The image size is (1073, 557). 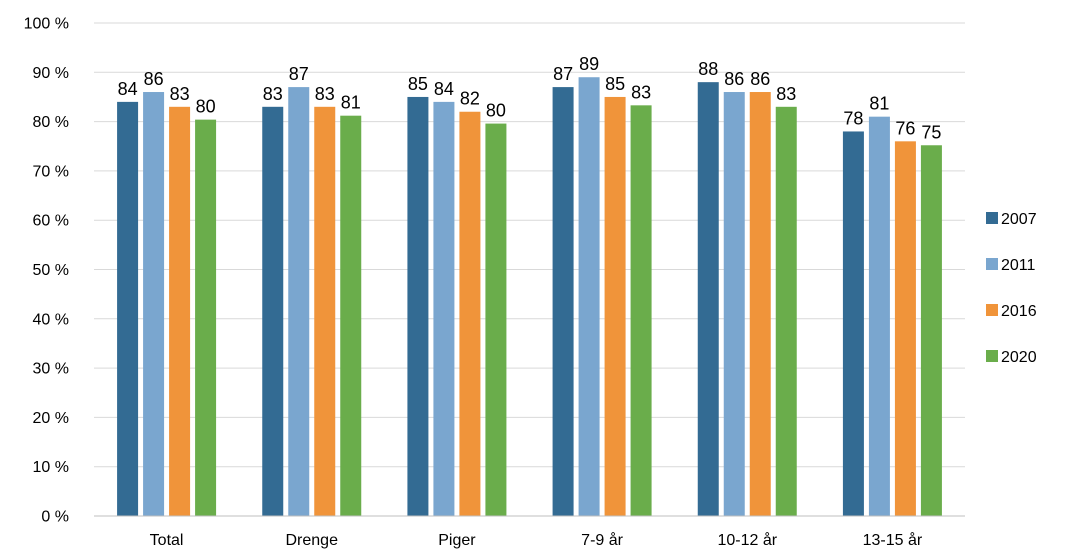 I want to click on bar-2007-drenge, so click(x=273, y=311).